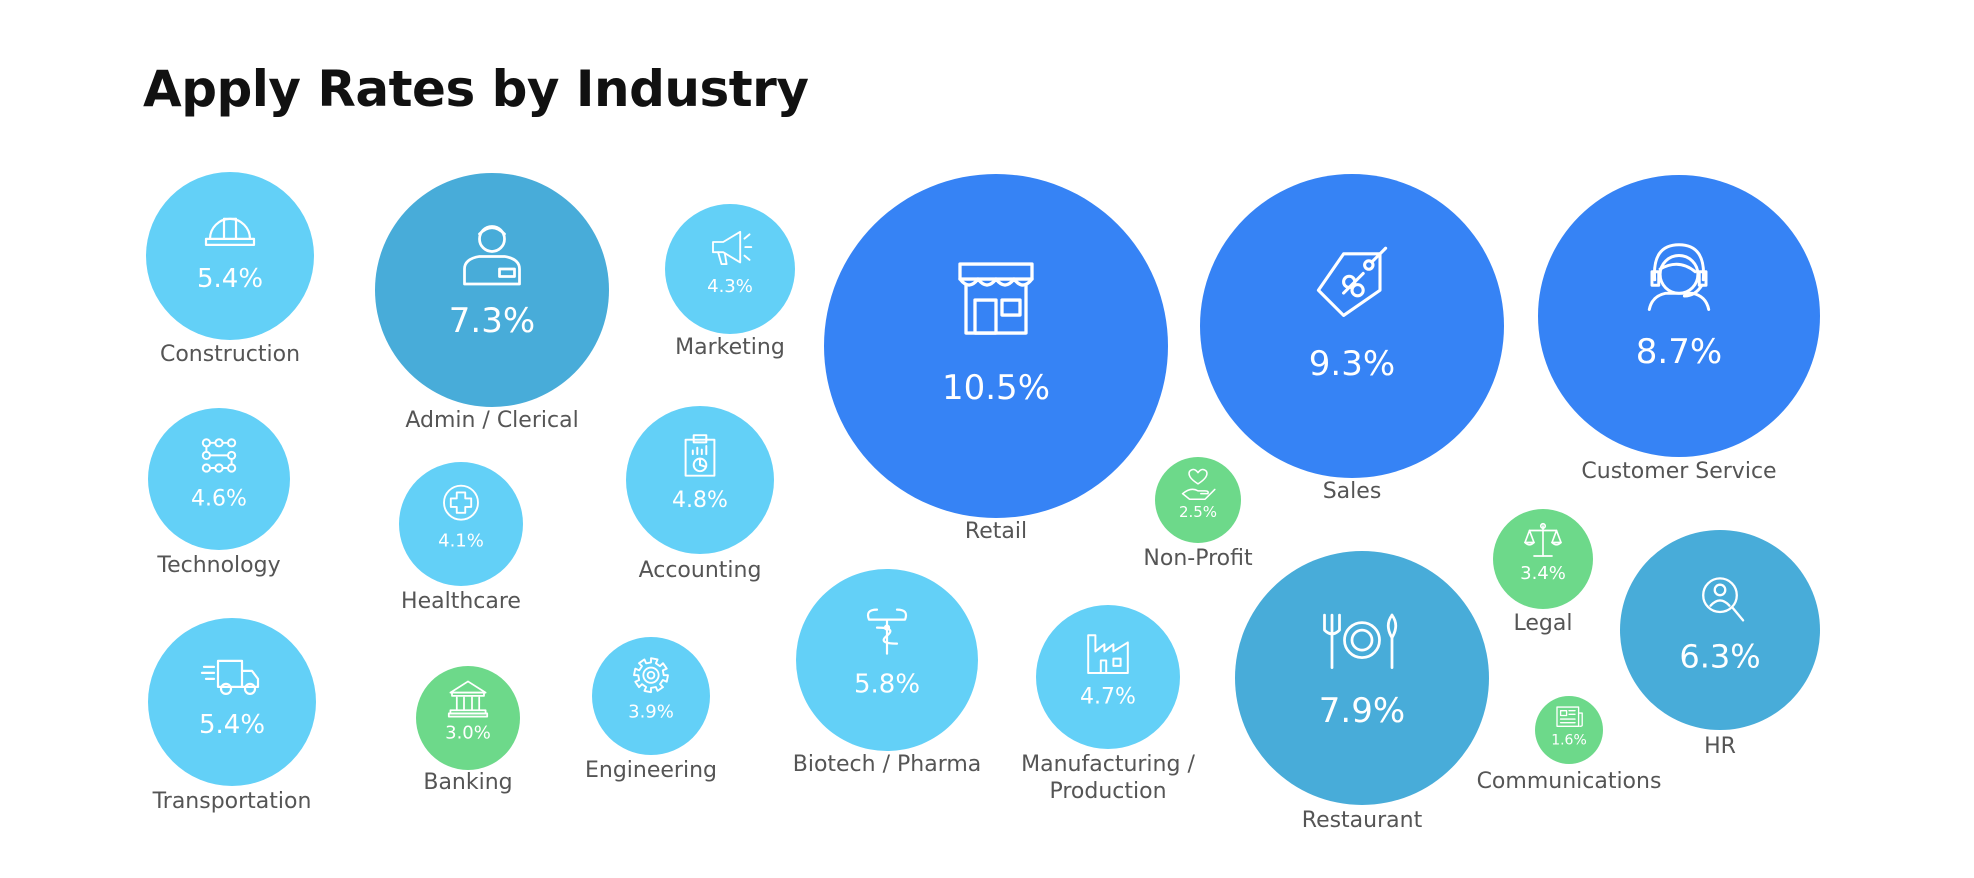 Image resolution: width=1974 pixels, height=878 pixels. I want to click on bubble: 9.3% Sales, so click(1352, 339).